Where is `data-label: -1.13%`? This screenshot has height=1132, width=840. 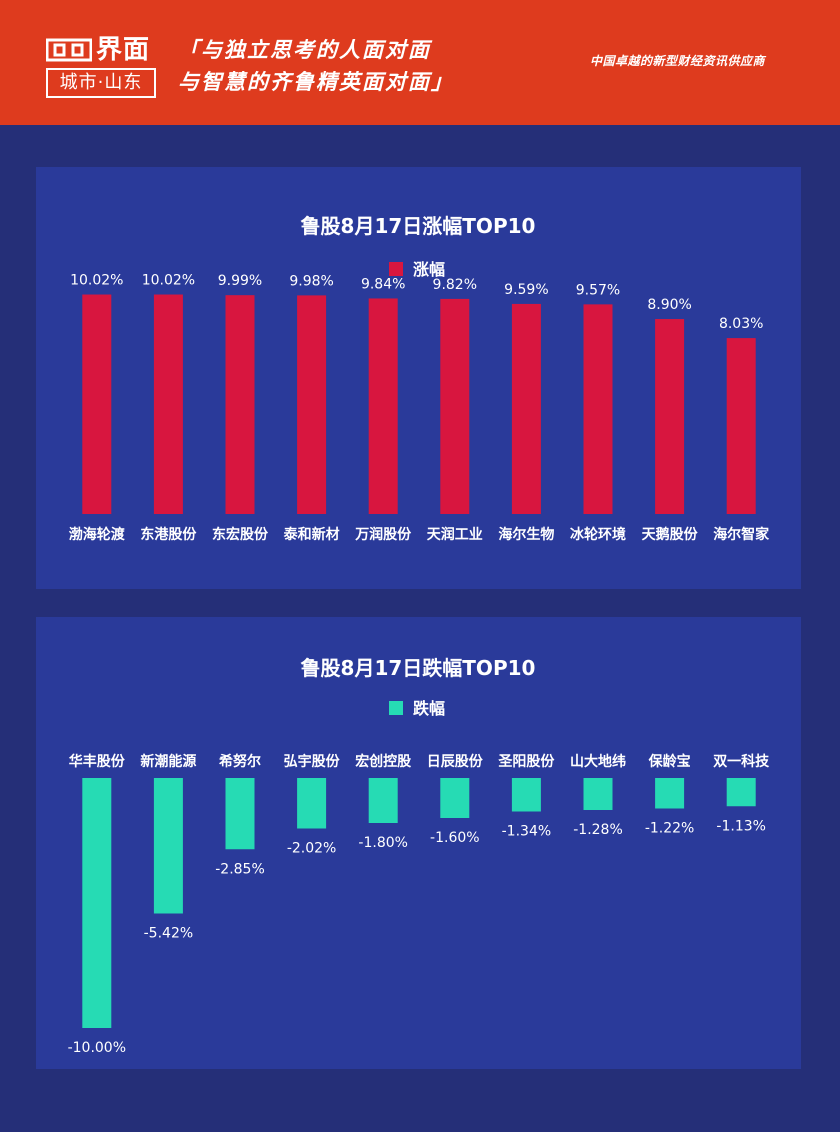 data-label: -1.13% is located at coordinates (741, 826).